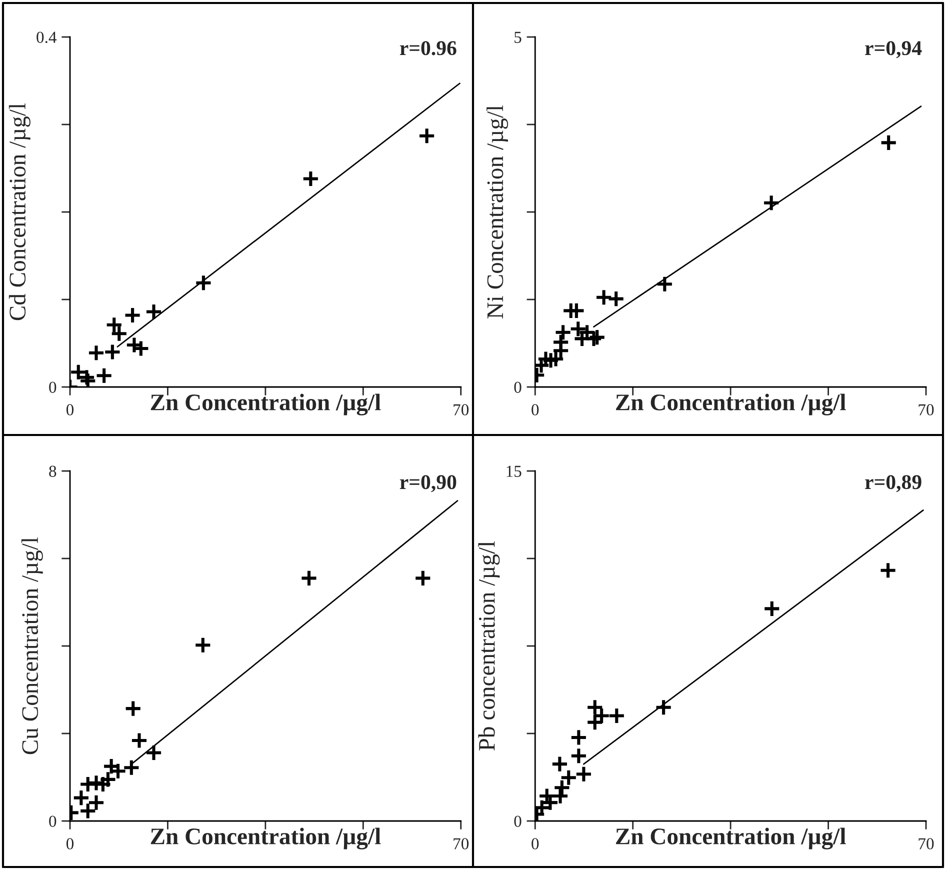 Image resolution: width=946 pixels, height=870 pixels. Describe the element at coordinates (428, 483) in the screenshot. I see `annotation: r=0,90` at that location.